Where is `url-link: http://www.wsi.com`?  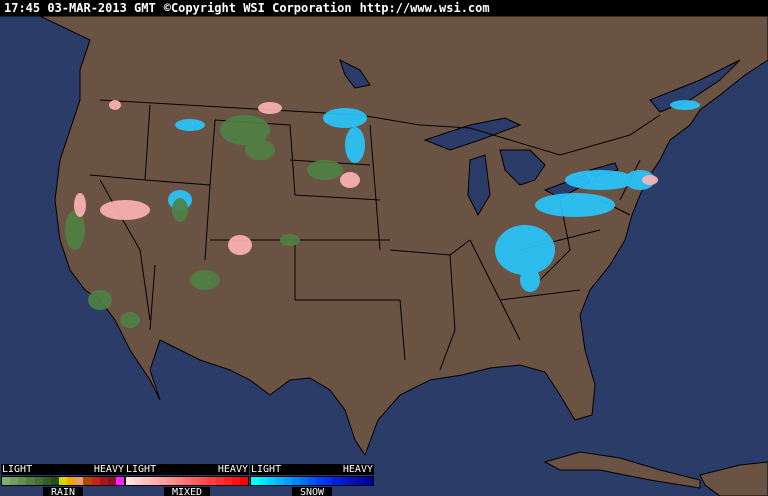 url-link: http://www.wsi.com is located at coordinates (424, 8).